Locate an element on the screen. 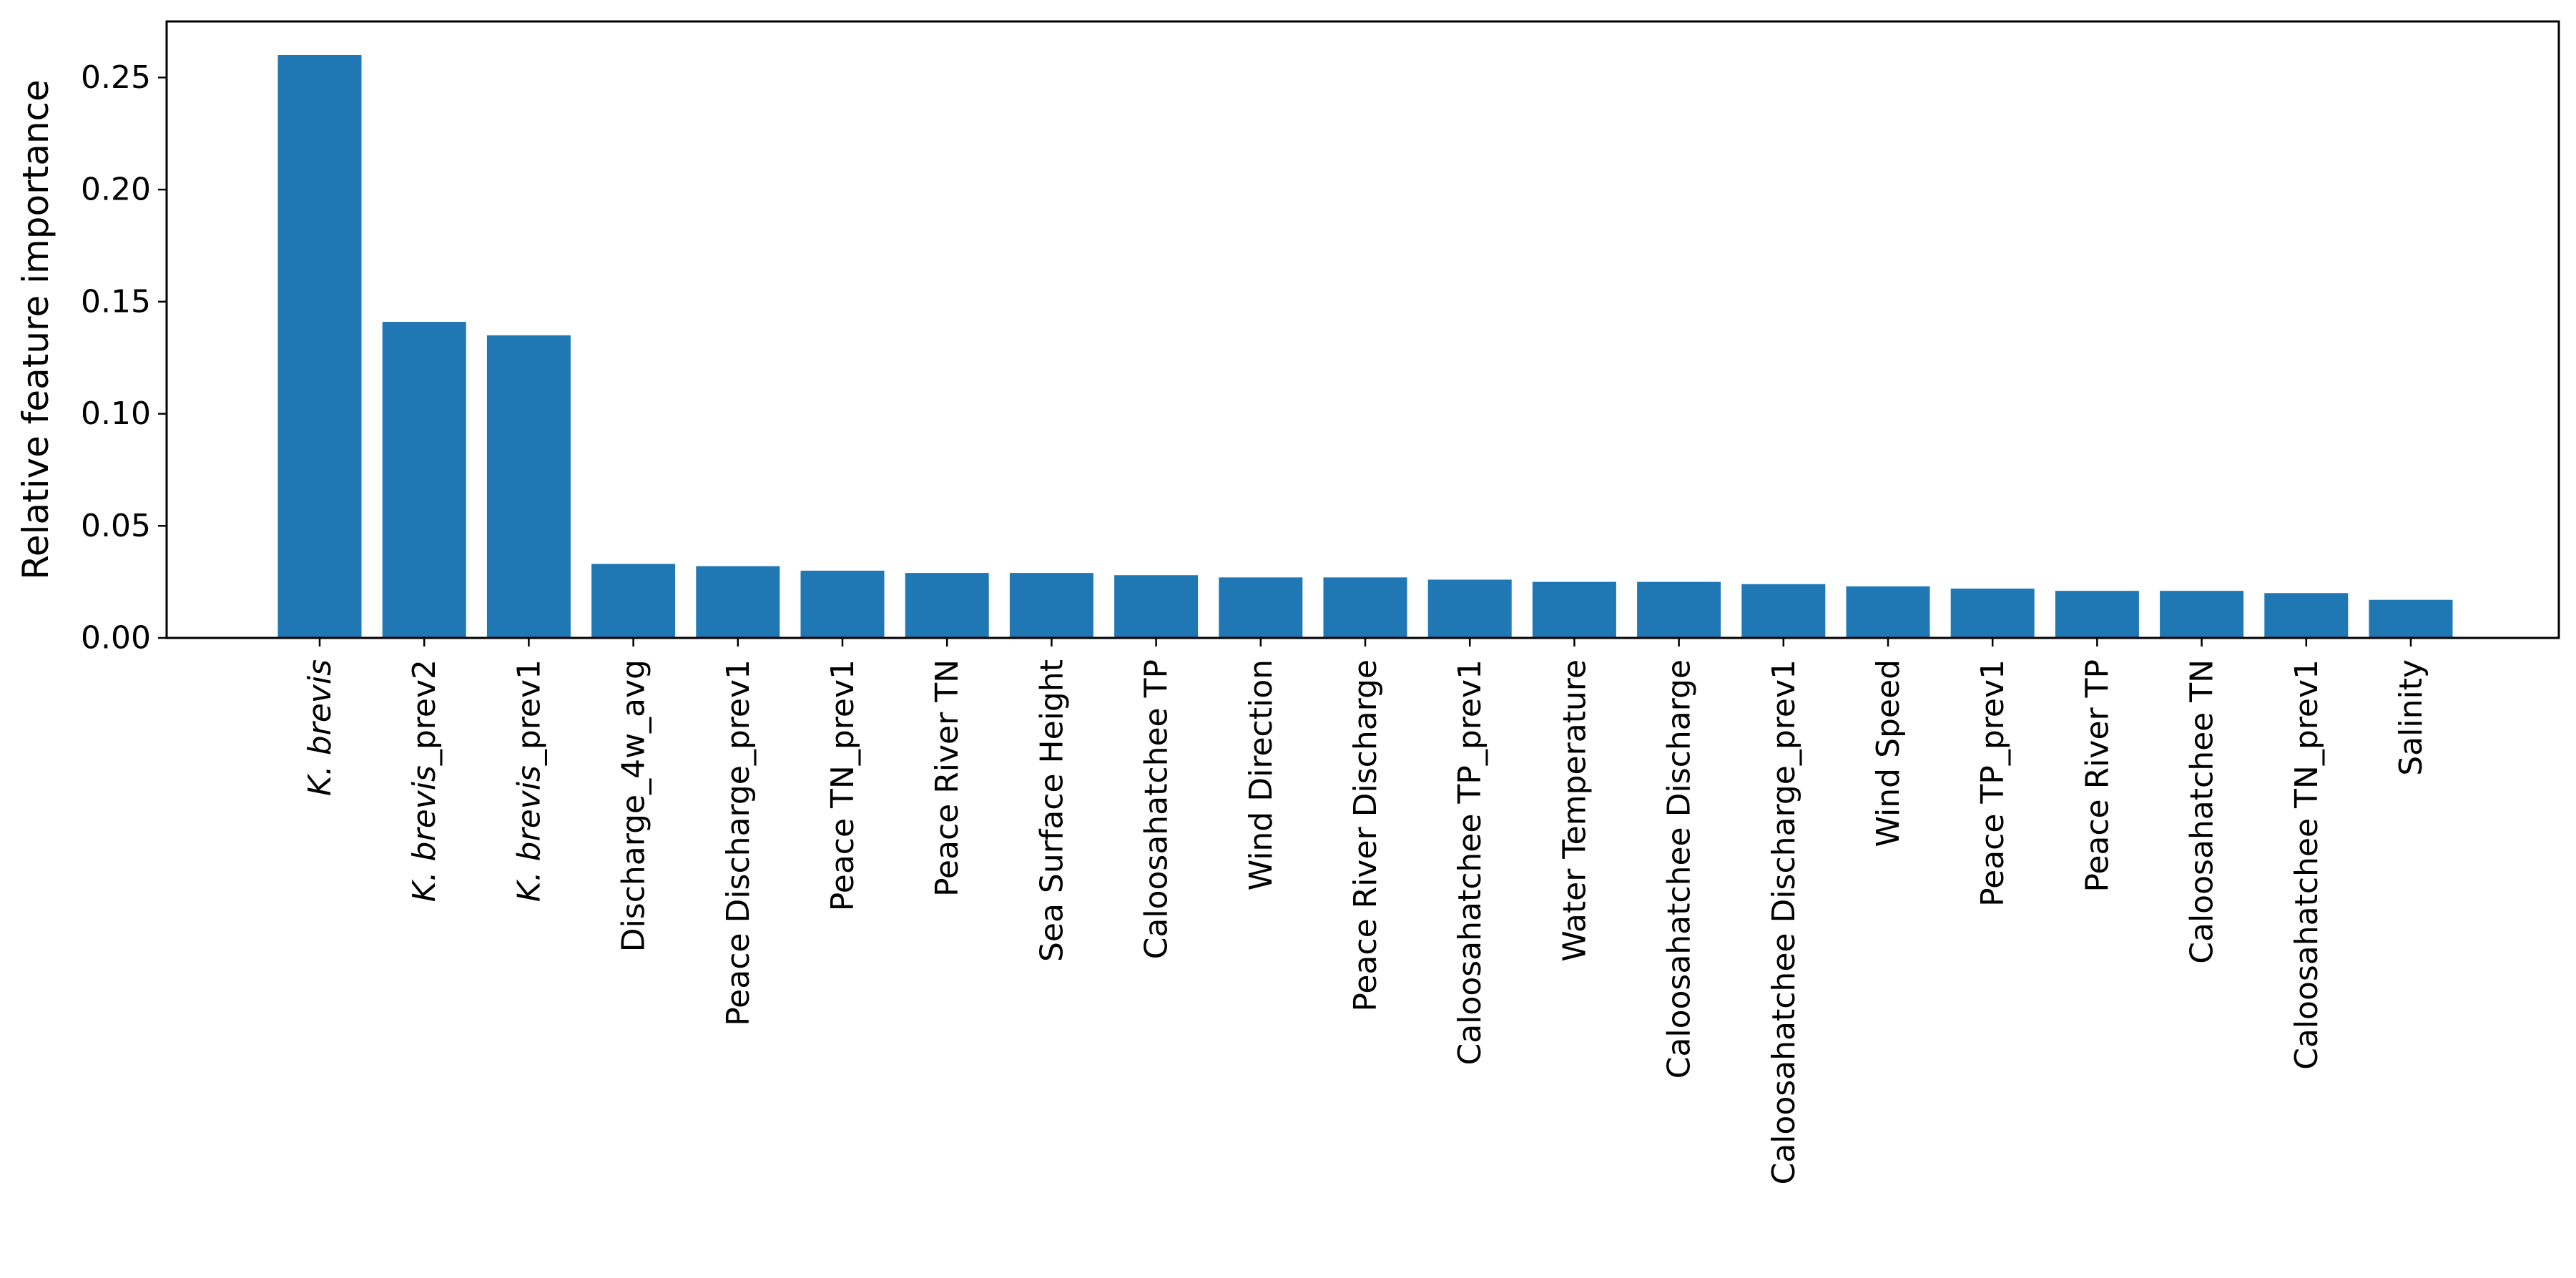 The height and width of the screenshot is (1278, 2576). x-tick-label: Discharge_4w_avg is located at coordinates (634, 805).